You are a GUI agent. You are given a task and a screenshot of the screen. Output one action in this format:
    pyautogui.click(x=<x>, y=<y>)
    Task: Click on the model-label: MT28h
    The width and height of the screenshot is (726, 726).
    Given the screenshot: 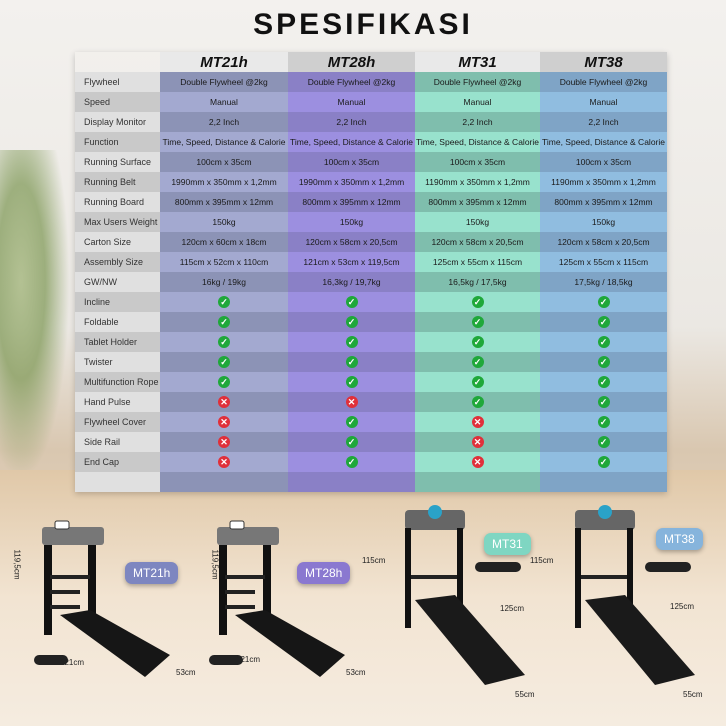 What is the action you would take?
    pyautogui.click(x=324, y=573)
    